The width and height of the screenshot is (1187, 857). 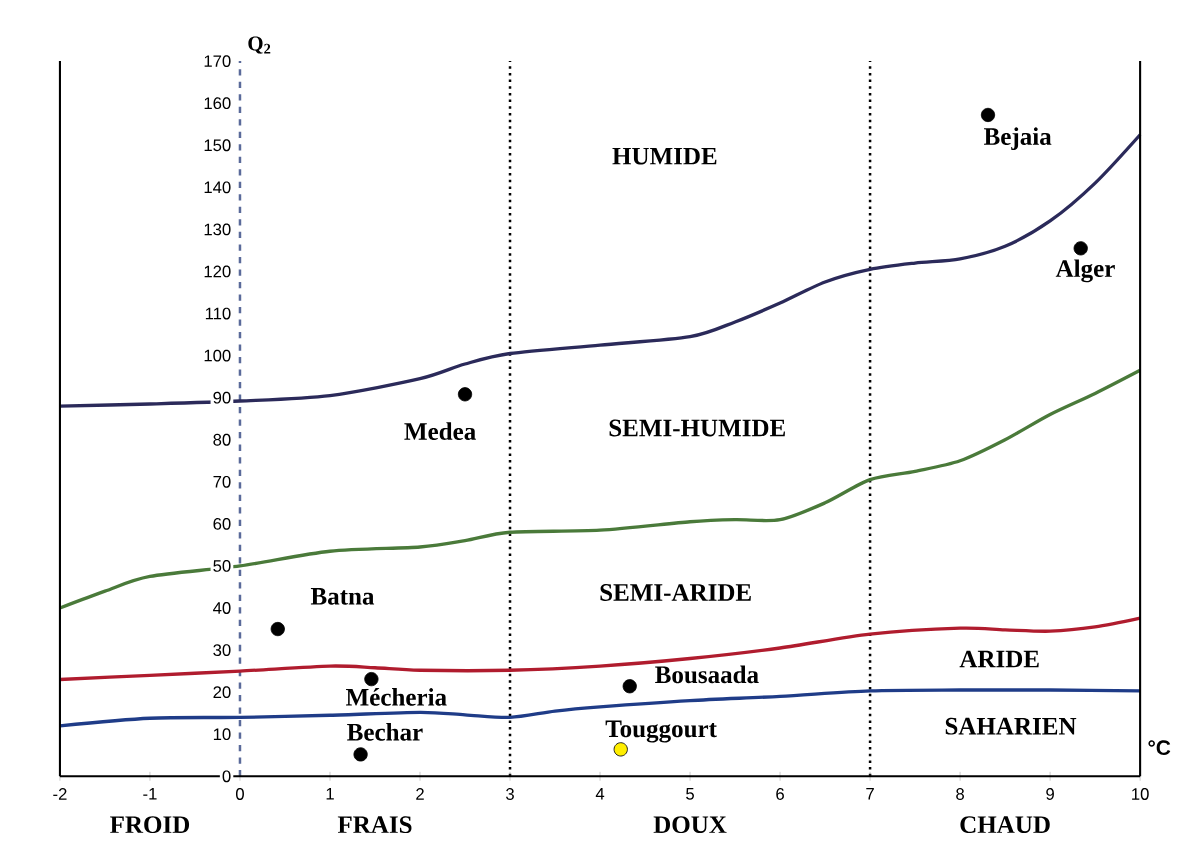 What do you see at coordinates (1159, 748) in the screenshot?
I see `x-axis-title: °C` at bounding box center [1159, 748].